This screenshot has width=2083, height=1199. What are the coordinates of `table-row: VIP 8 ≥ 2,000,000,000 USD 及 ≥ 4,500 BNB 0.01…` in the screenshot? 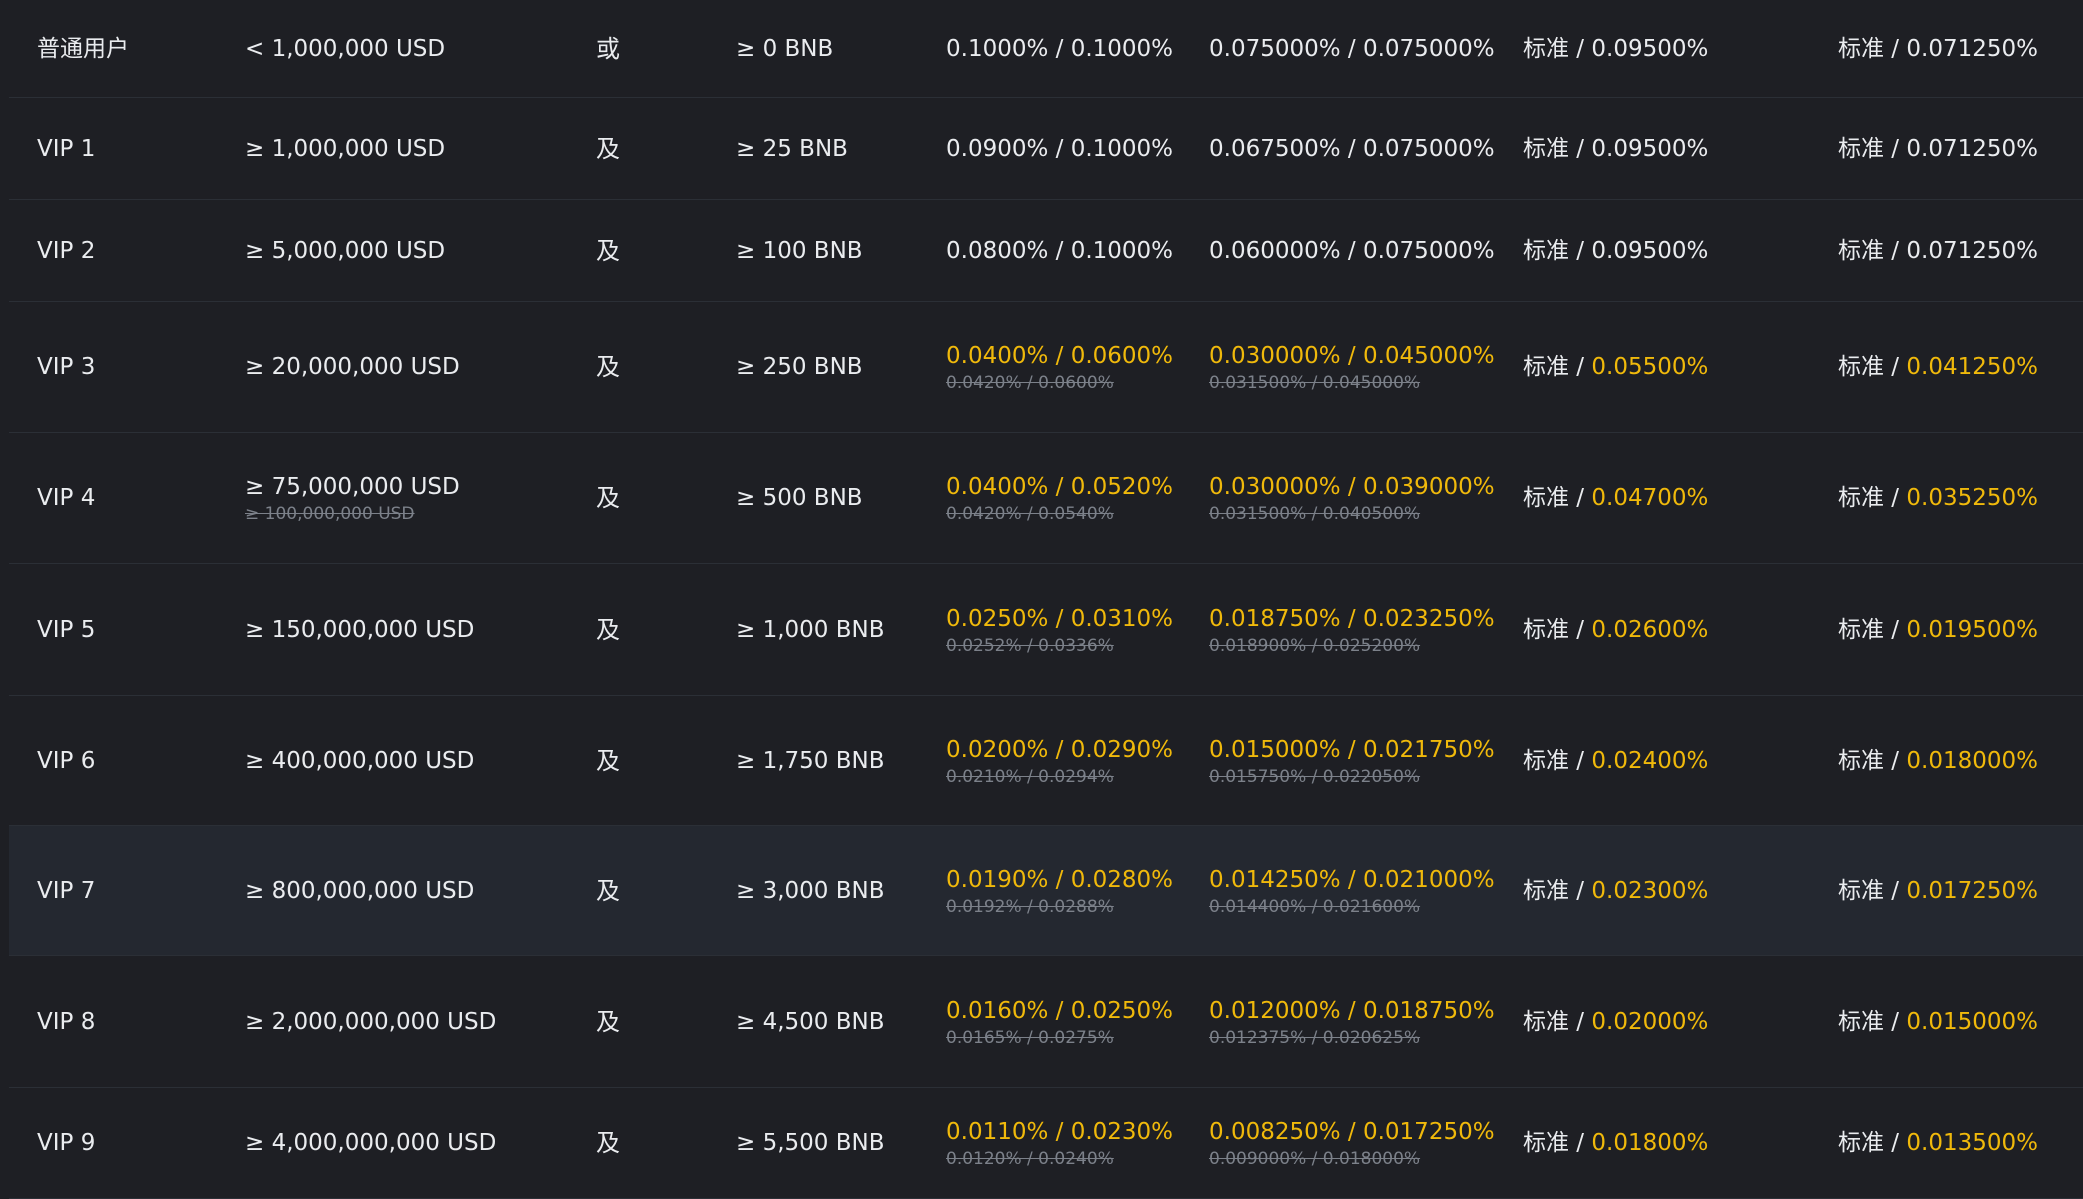 It's located at (1046, 1022).